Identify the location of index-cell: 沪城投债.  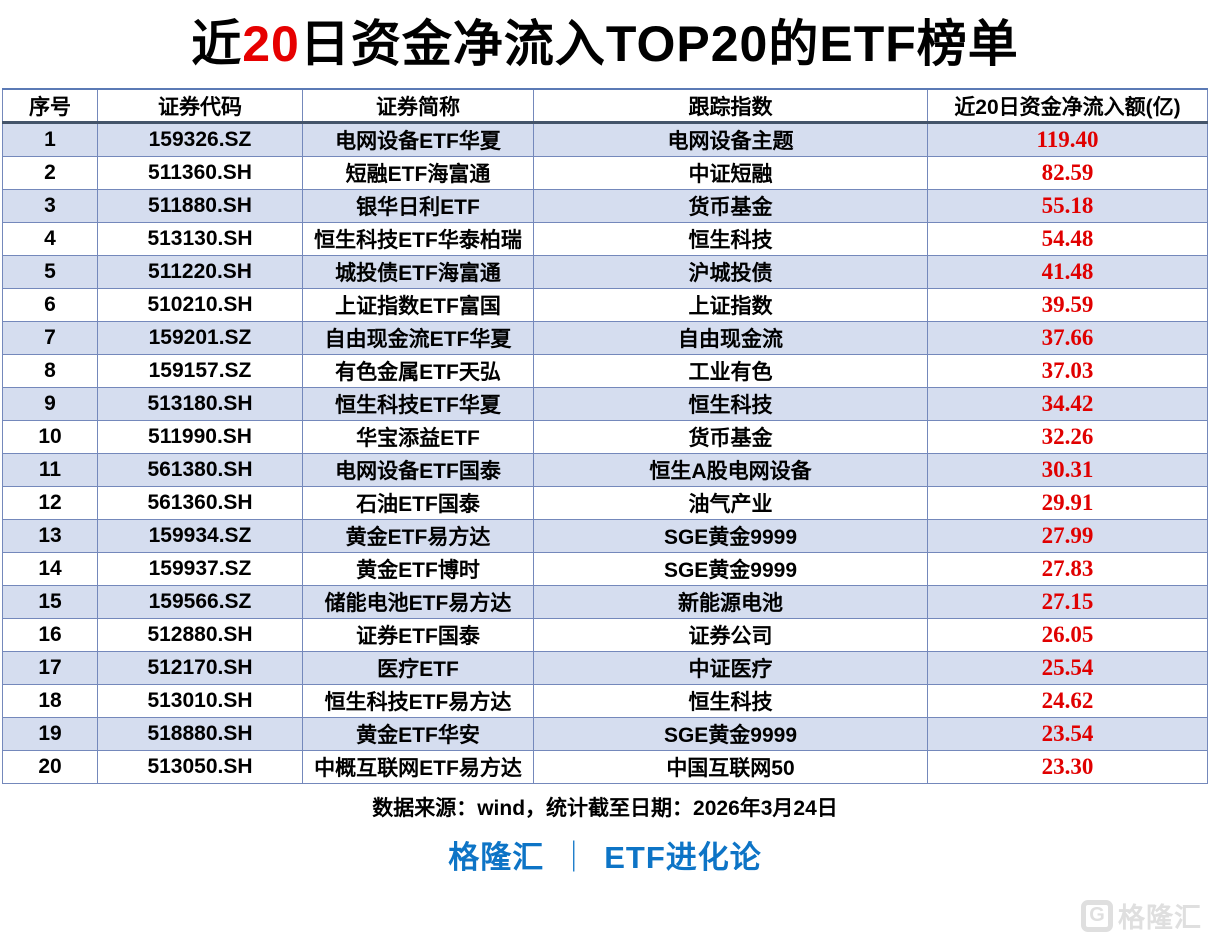
(730, 272).